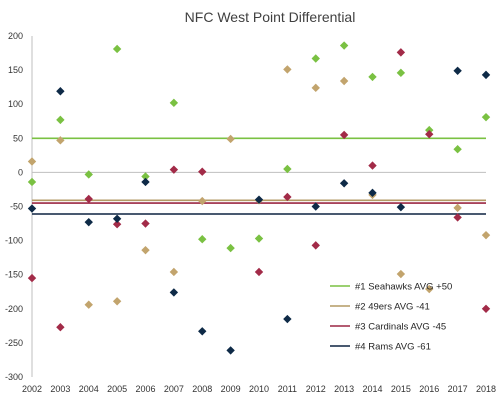 Image resolution: width=499 pixels, height=405 pixels. What do you see at coordinates (14, 377) in the screenshot?
I see `y-tick-label: -300` at bounding box center [14, 377].